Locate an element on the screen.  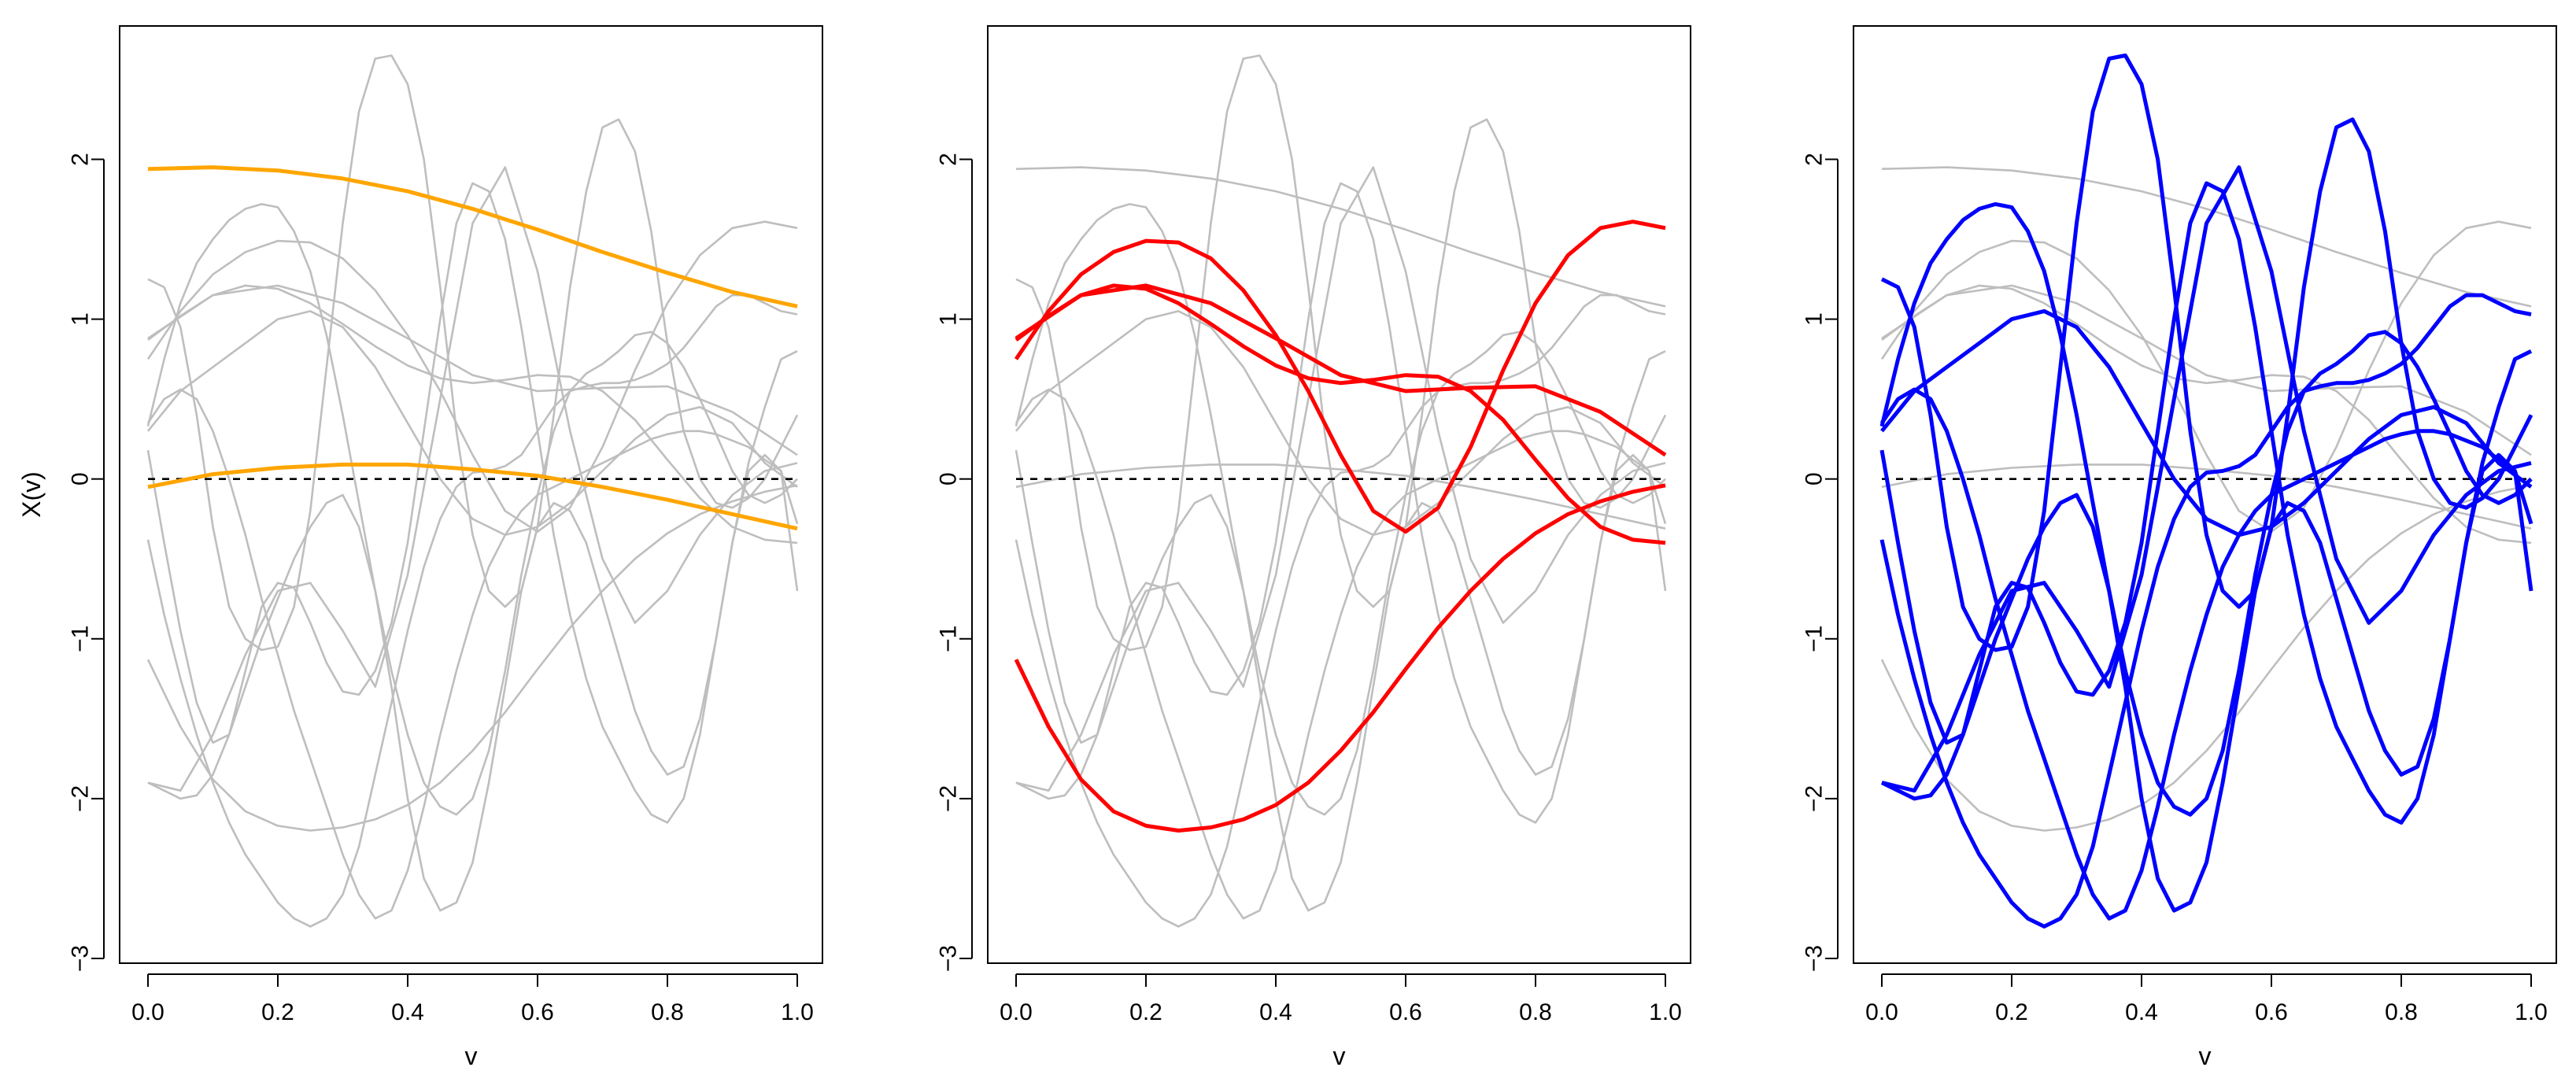
series-line-c10-highlight is located at coordinates (2205, 611).